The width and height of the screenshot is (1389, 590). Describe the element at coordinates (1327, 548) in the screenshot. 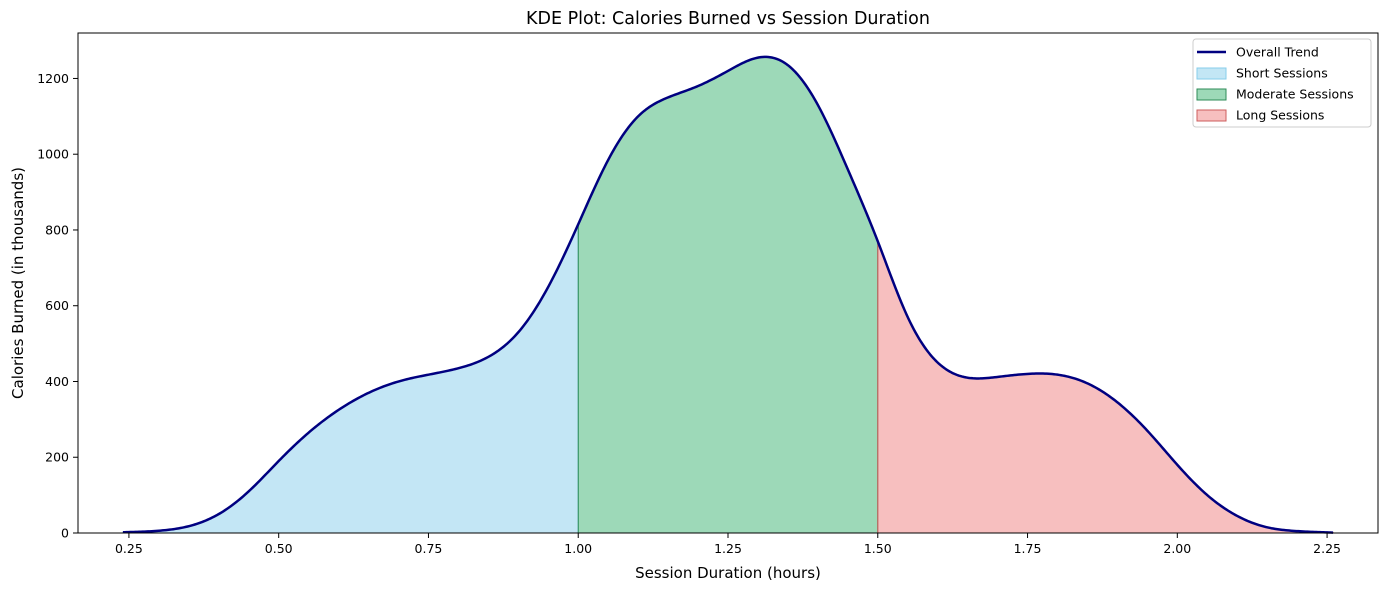

I see `x-tick-label: 2.25` at that location.